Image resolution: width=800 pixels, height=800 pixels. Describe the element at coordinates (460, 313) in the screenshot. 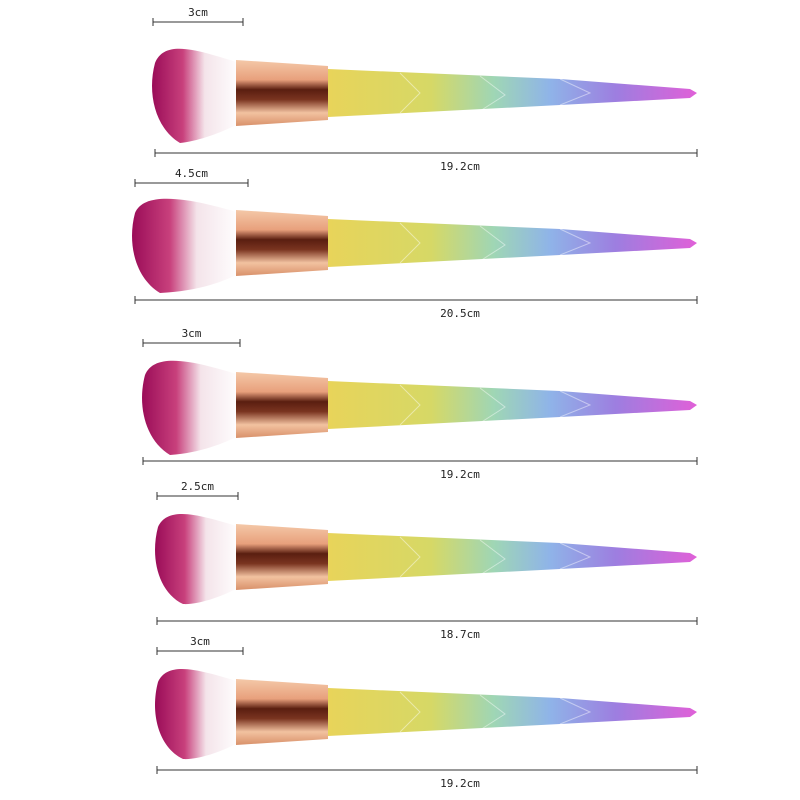

I see `length-label: 20.5cm` at that location.